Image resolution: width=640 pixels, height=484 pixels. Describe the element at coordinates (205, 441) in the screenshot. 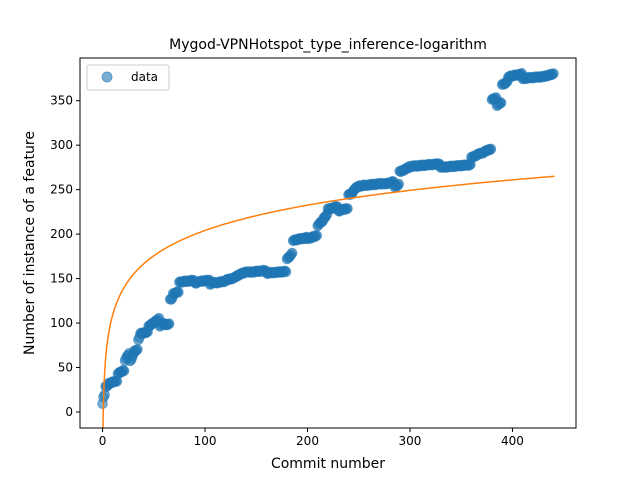

I see `x-tick-label: 100` at that location.